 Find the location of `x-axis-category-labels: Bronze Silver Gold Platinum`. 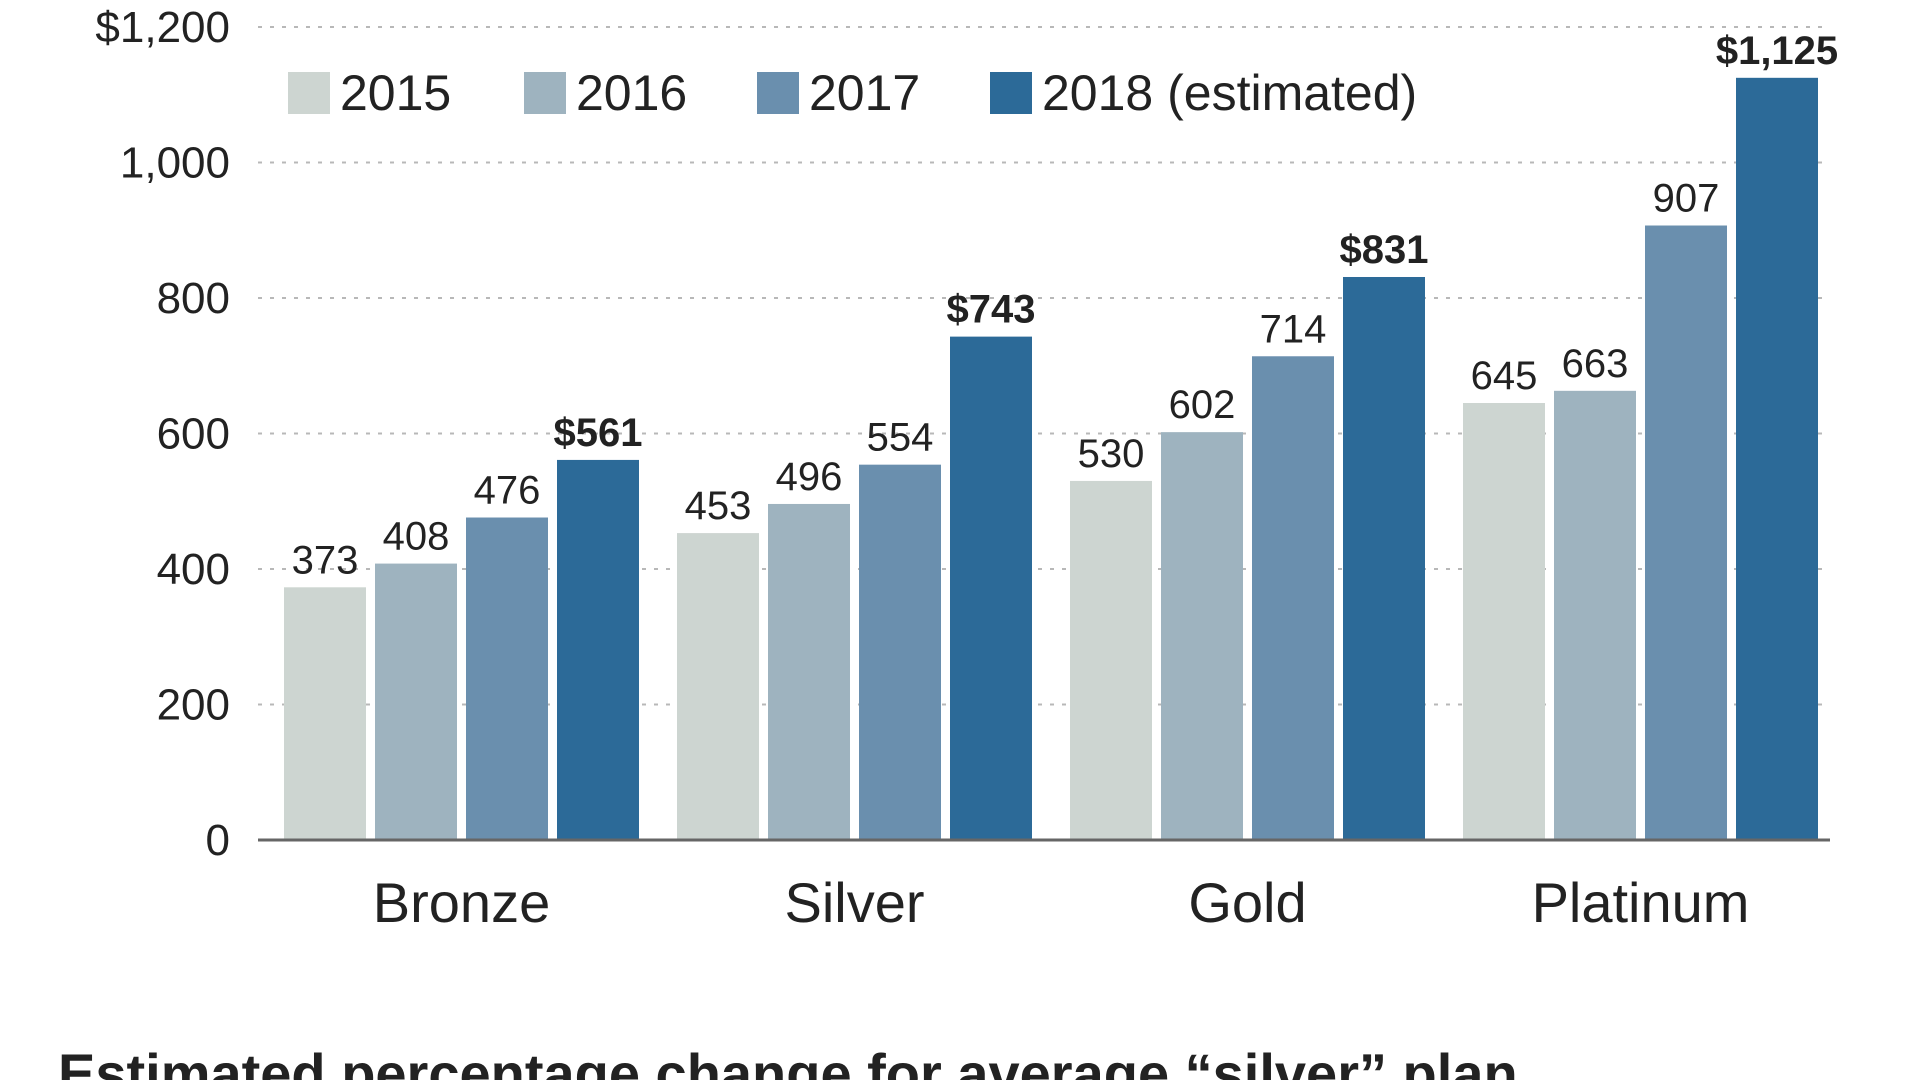

x-axis-category-labels: Bronze Silver Gold Platinum is located at coordinates (1061, 902).